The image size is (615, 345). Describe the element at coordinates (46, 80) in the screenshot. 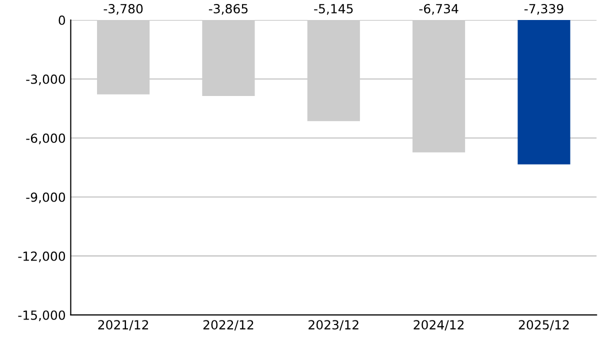

I see `y-tick-label: -3,000` at that location.